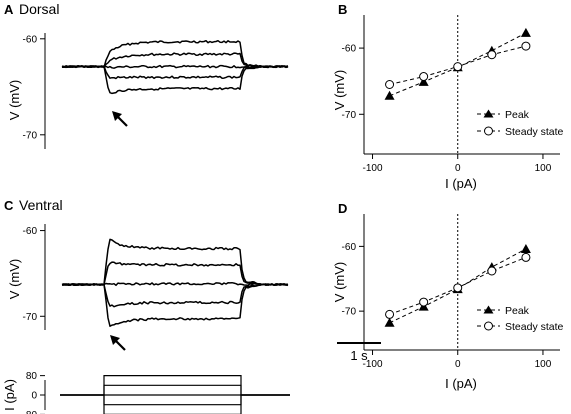  I want to click on panel-b-y-label: V (mV), so click(339, 90).